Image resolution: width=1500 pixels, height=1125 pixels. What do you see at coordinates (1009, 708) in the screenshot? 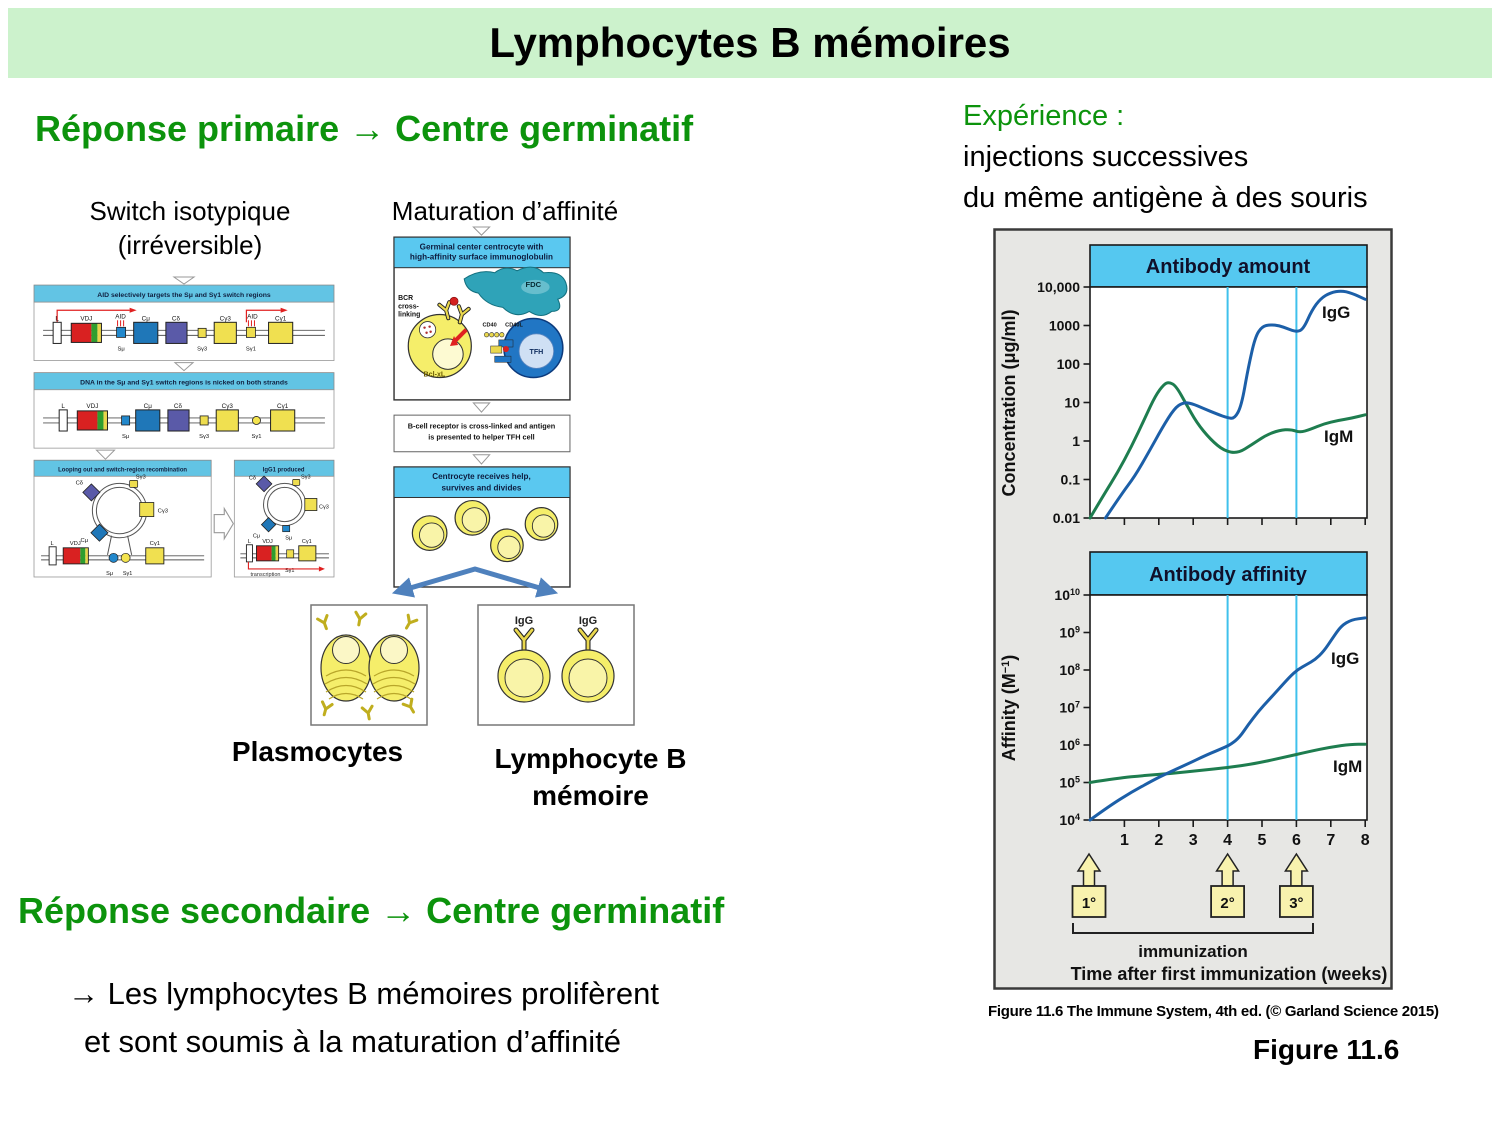
I see `chart2-ylabel: Affinity (M−1)` at bounding box center [1009, 708].